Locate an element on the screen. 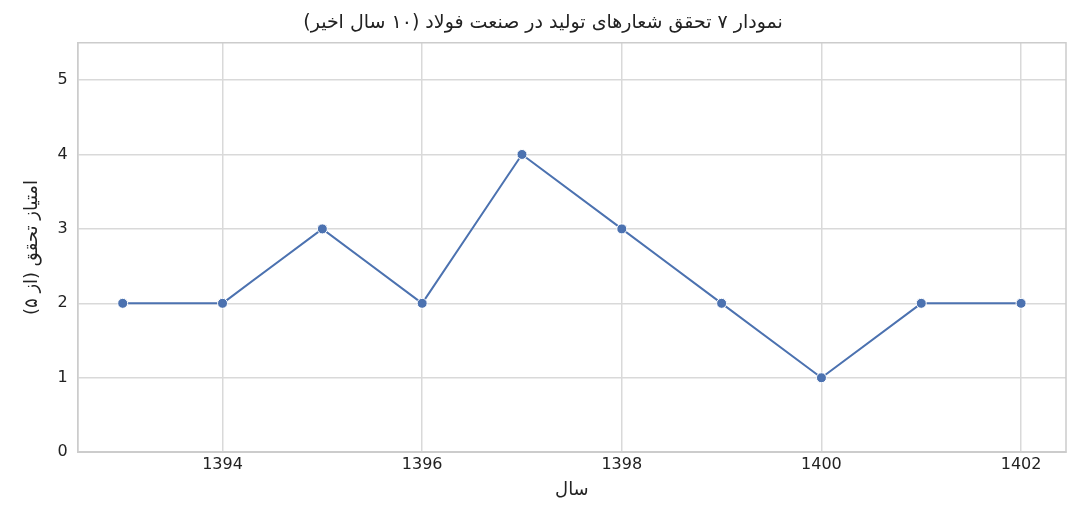 This screenshot has height=513, width=1080. x-tick-label: 1402 is located at coordinates (1021, 463).